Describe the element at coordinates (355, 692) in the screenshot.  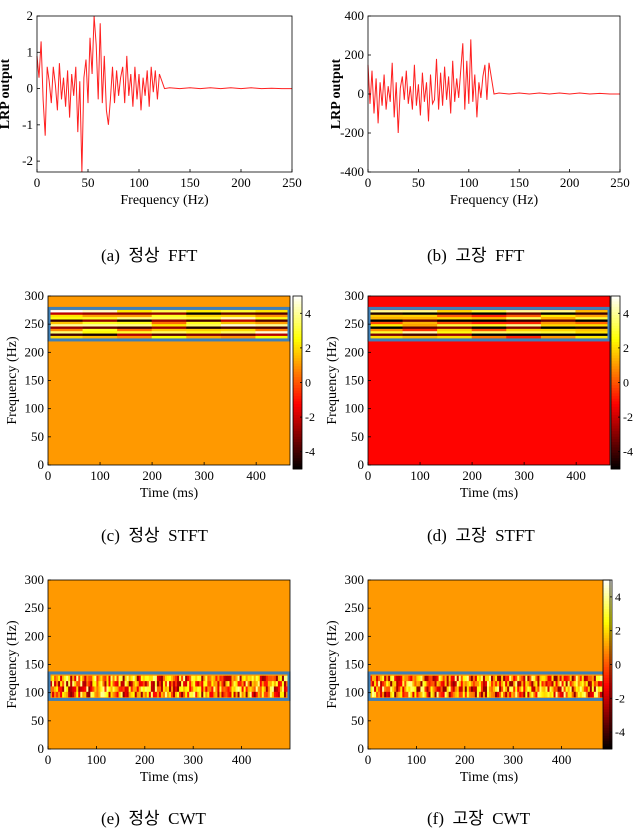
I see `y-tick-label: 100` at that location.